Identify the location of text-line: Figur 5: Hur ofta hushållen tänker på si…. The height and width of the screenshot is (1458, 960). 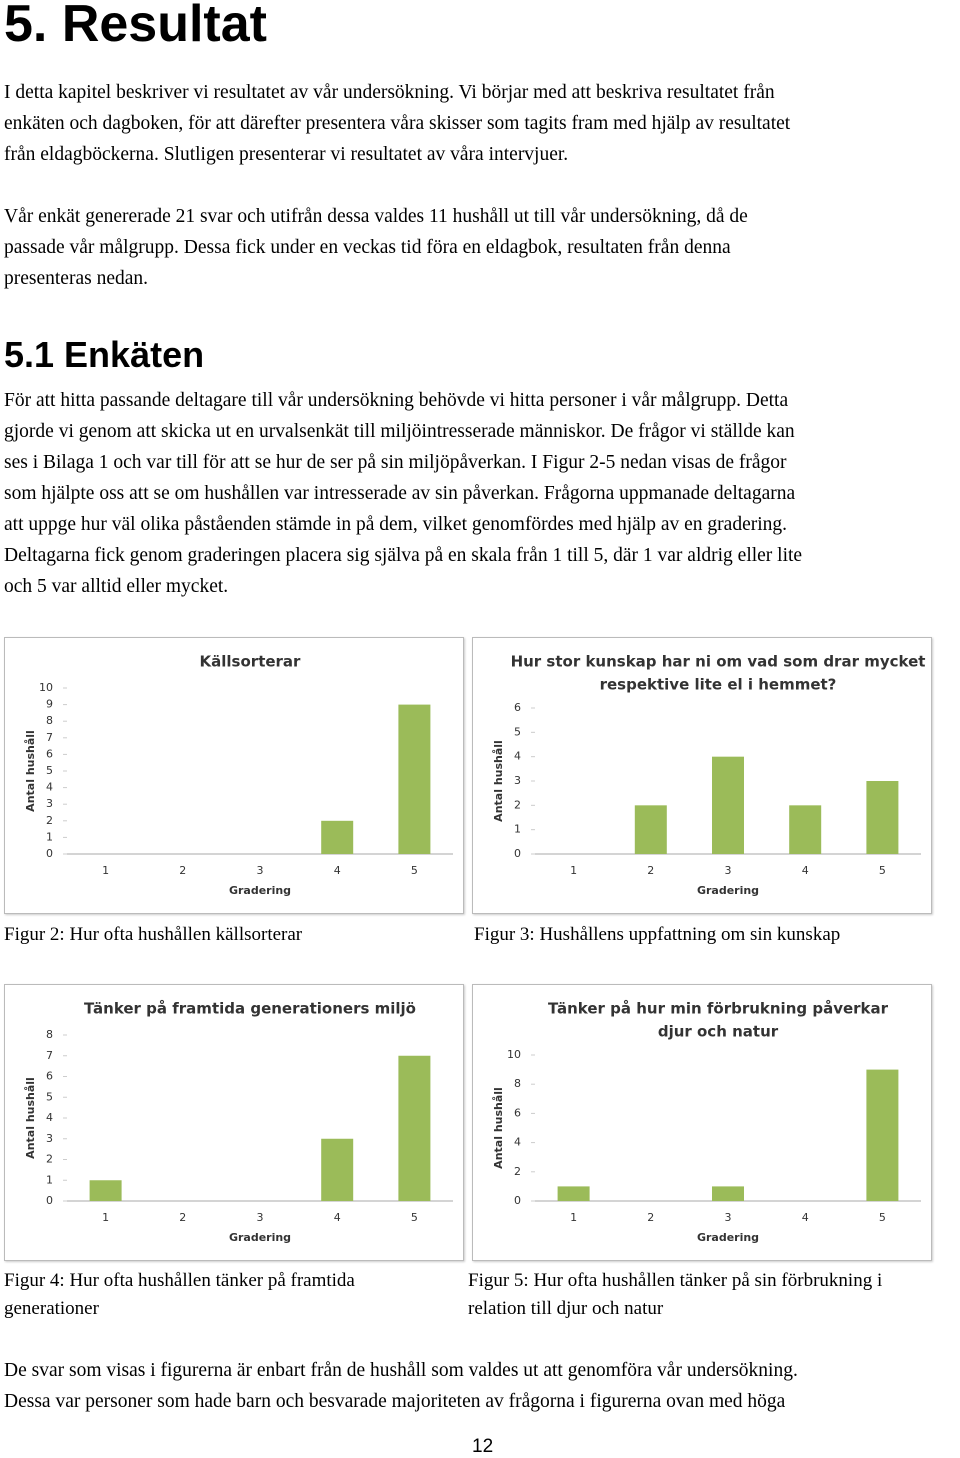
(675, 1280).